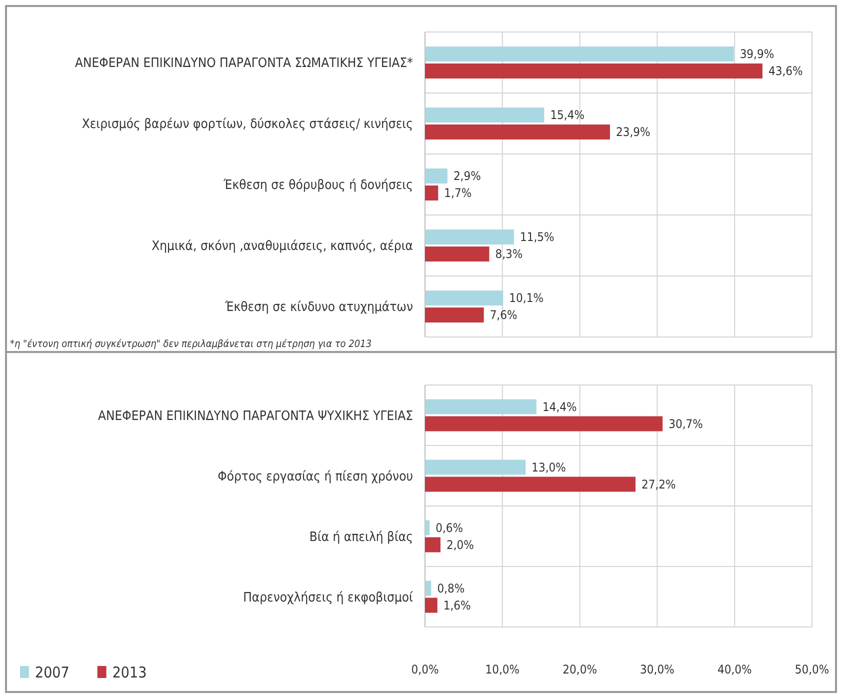 This screenshot has width=842, height=698. Describe the element at coordinates (785, 71) in the screenshot. I see `data-label: 43,6%` at that location.